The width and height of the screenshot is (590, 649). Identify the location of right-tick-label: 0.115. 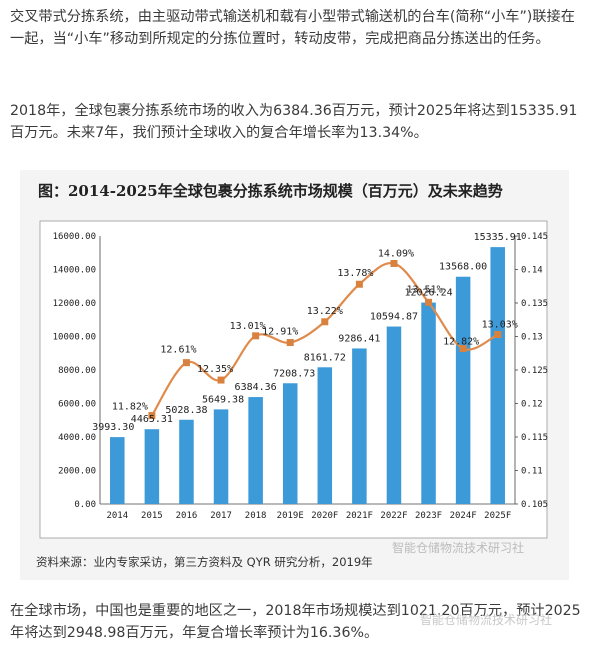
(534, 438).